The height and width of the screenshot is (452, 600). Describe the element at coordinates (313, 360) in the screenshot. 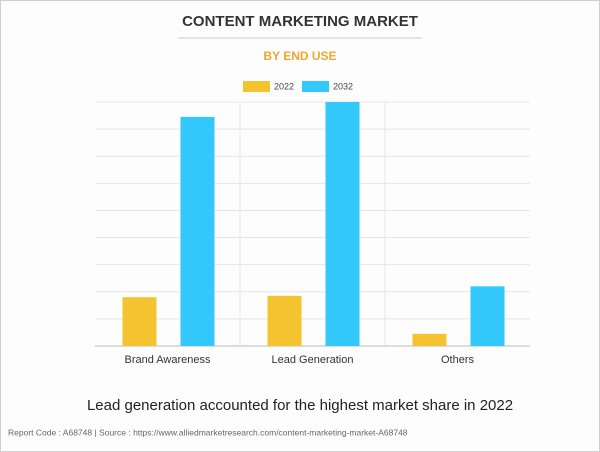

I see `x-tick-label: Lead Generation` at that location.